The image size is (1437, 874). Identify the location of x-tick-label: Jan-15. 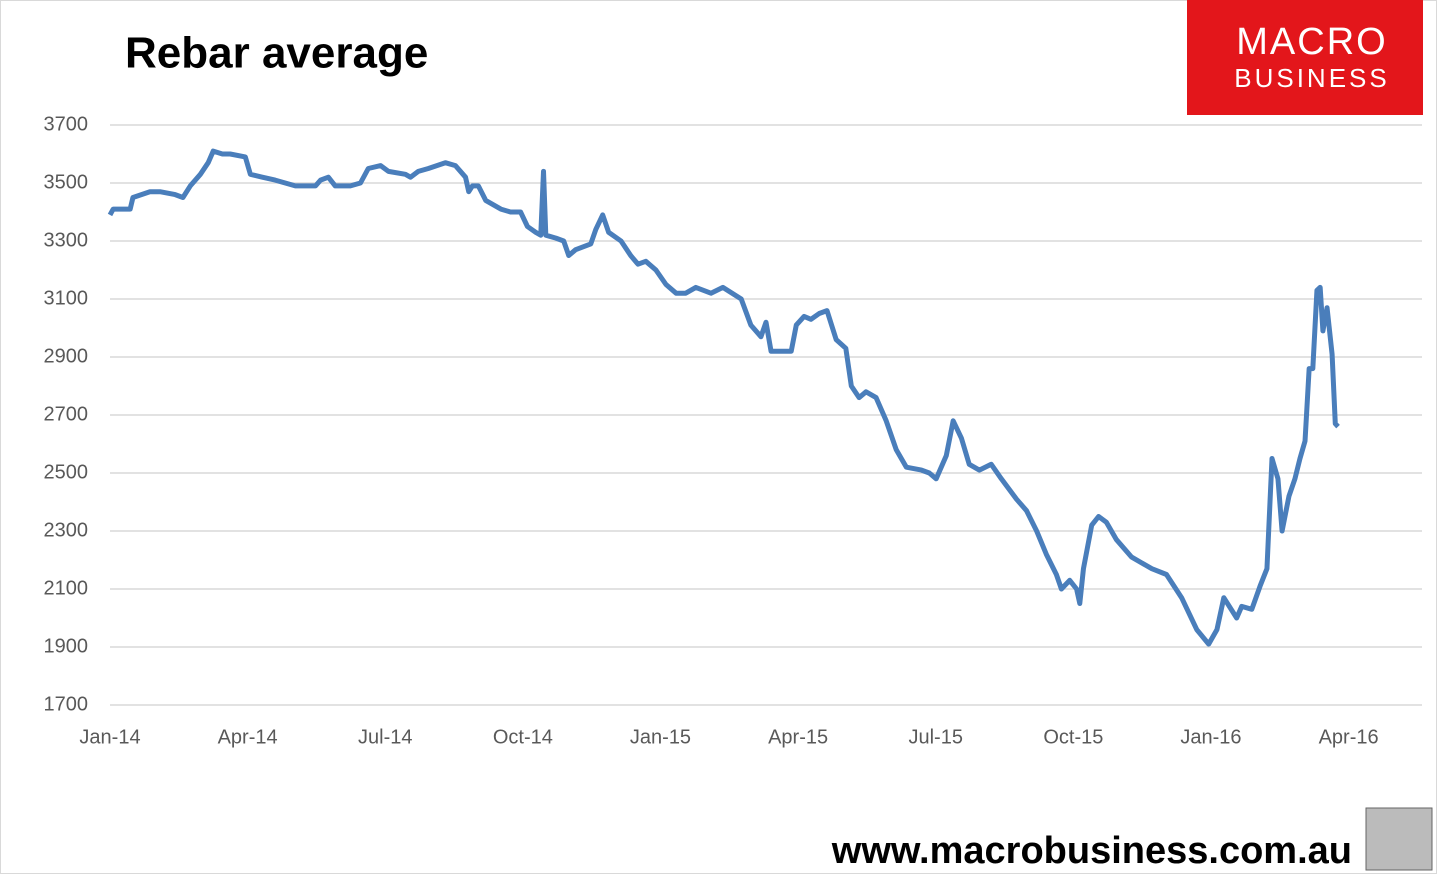
(660, 737).